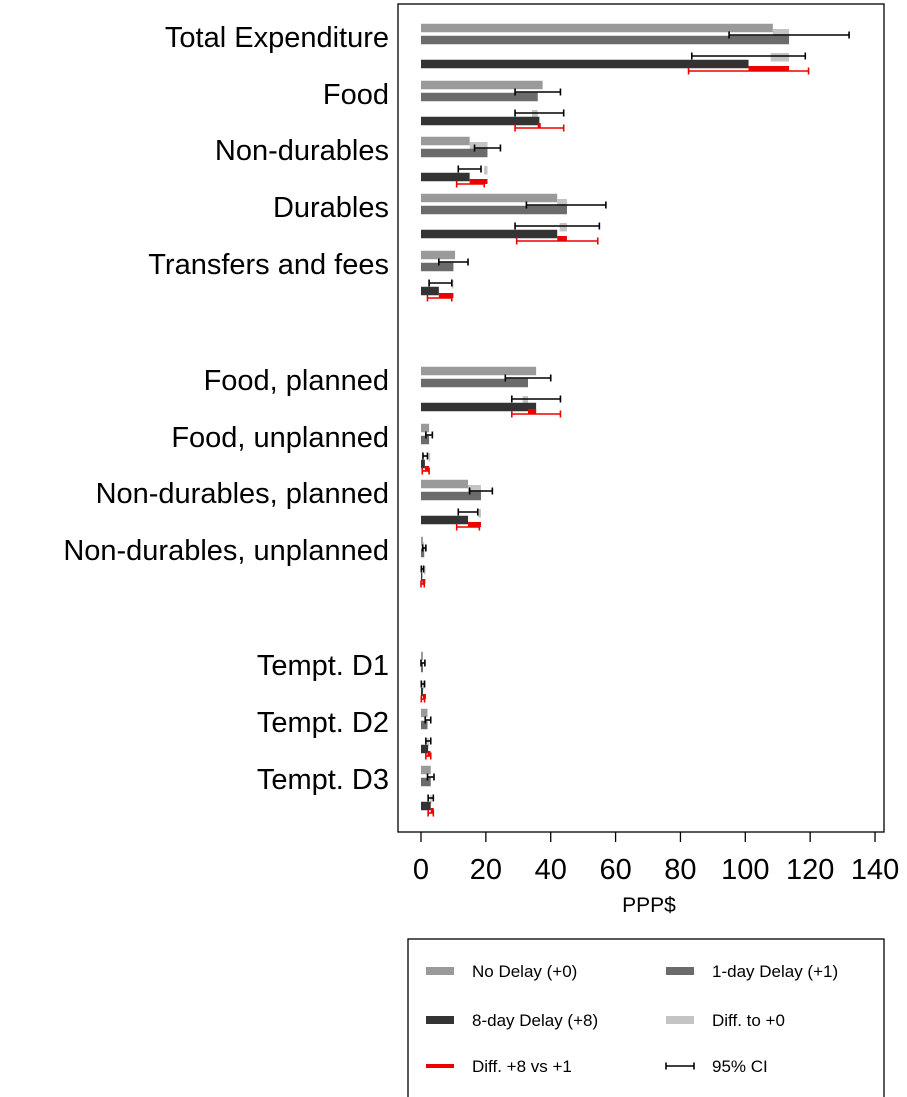 The image size is (907, 1097). I want to click on x-tick-label: 80, so click(680, 870).